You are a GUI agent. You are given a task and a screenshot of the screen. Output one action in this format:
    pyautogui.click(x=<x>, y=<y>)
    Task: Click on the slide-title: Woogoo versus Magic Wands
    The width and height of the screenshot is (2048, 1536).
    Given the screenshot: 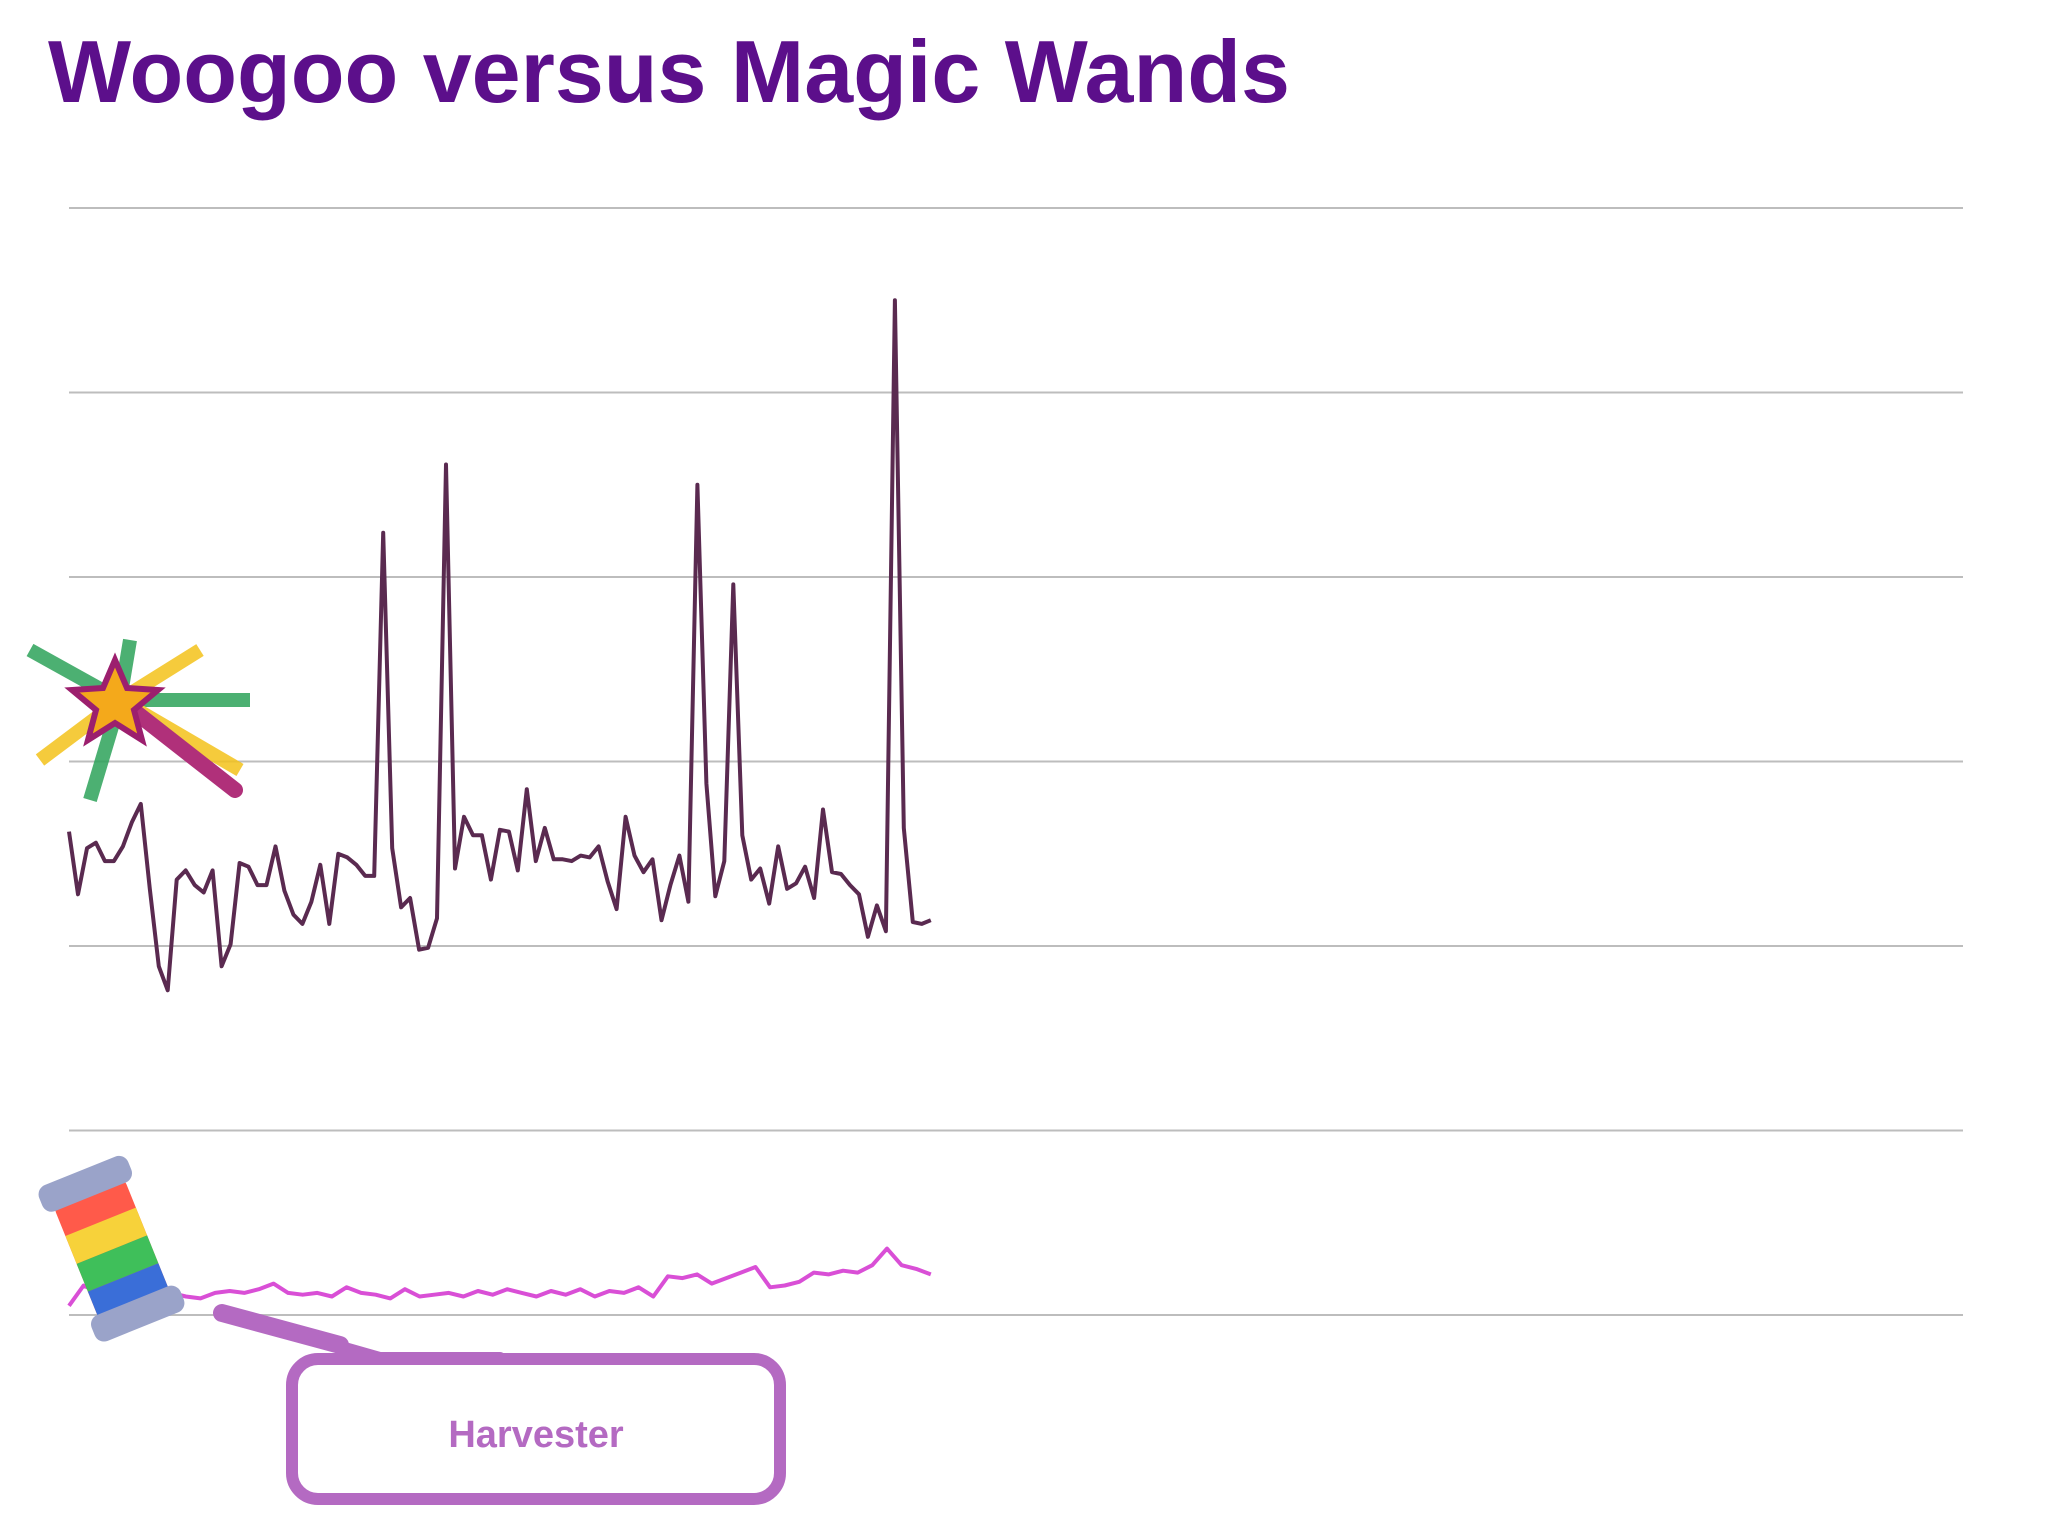 What is the action you would take?
    pyautogui.click(x=669, y=71)
    